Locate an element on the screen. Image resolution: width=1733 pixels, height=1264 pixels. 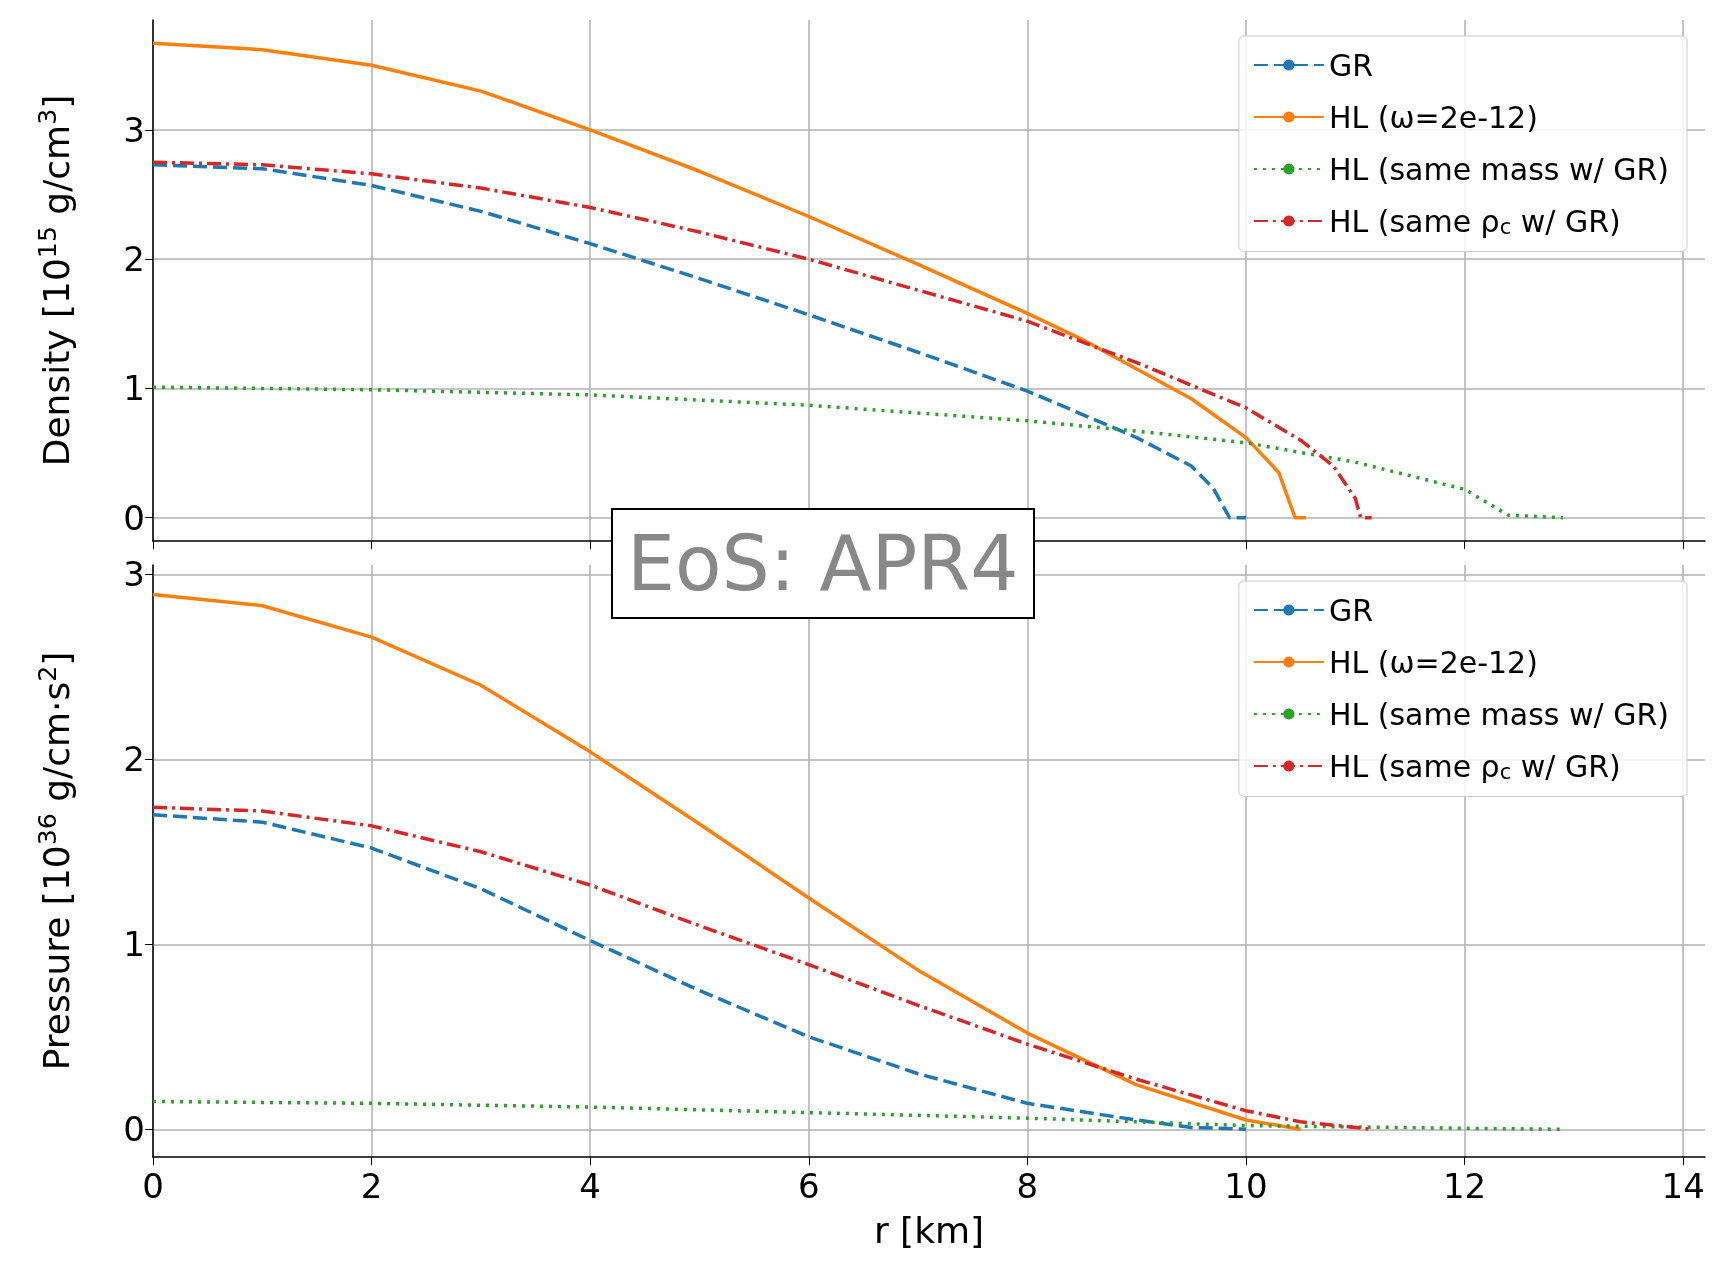
x-tick-label: 4 is located at coordinates (590, 1186).